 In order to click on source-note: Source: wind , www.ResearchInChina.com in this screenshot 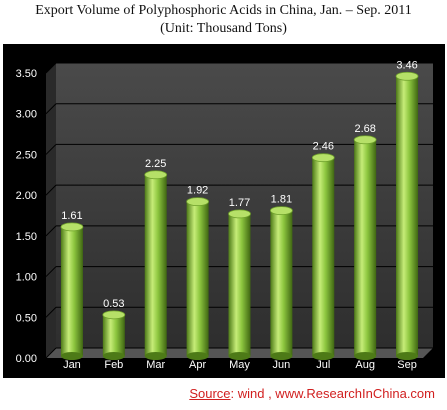, I will do `click(312, 393)`.